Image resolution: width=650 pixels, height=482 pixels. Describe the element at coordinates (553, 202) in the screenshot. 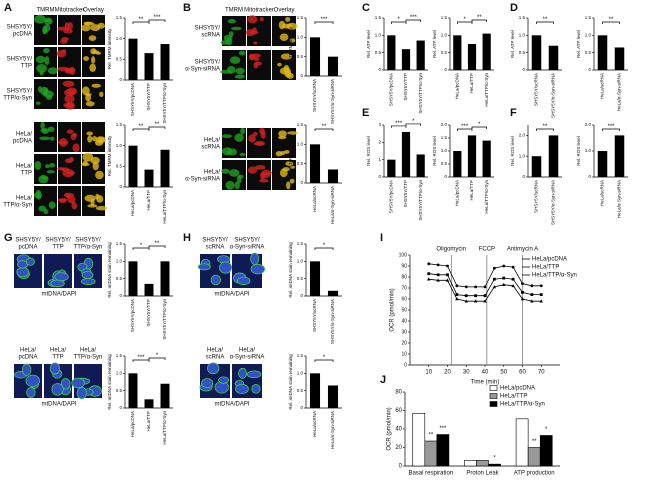

I see `x-tick-label: SHSY5Y/α-Syn-siRNA` at that location.